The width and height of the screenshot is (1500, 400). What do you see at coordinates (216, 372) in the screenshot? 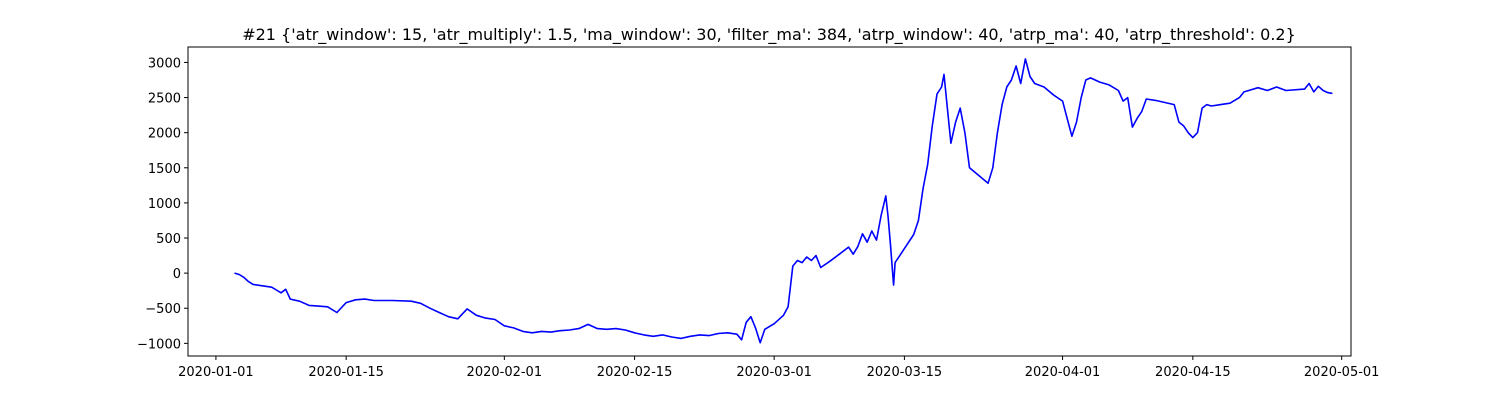
I see `x-tick-label: 2020-01-01` at bounding box center [216, 372].